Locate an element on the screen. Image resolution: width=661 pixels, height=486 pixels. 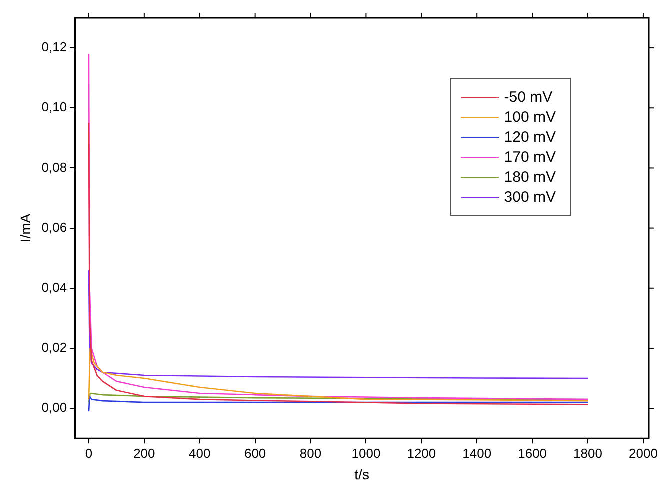
y-axis-title: I/mA is located at coordinates (25, 228).